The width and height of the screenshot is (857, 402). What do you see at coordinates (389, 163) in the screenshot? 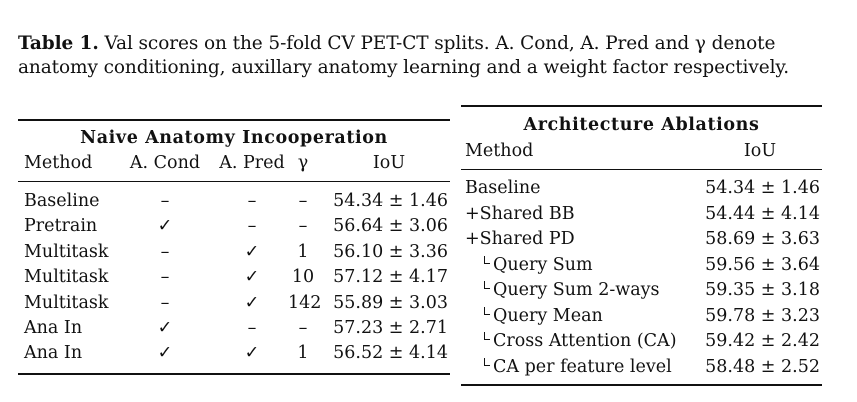
I see `left-header-iou: IoU` at bounding box center [389, 163].